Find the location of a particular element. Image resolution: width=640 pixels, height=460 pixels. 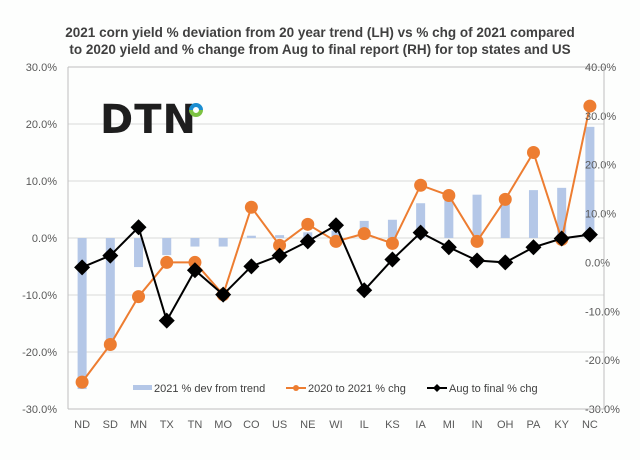

x-tick-label: IA is located at coordinates (420, 425).